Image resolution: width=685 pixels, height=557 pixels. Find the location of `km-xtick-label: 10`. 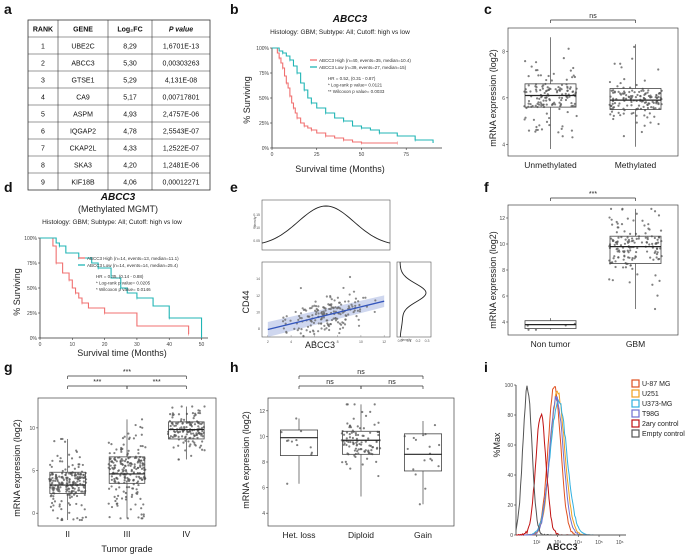

km-xtick-label: 10 is located at coordinates (73, 345).